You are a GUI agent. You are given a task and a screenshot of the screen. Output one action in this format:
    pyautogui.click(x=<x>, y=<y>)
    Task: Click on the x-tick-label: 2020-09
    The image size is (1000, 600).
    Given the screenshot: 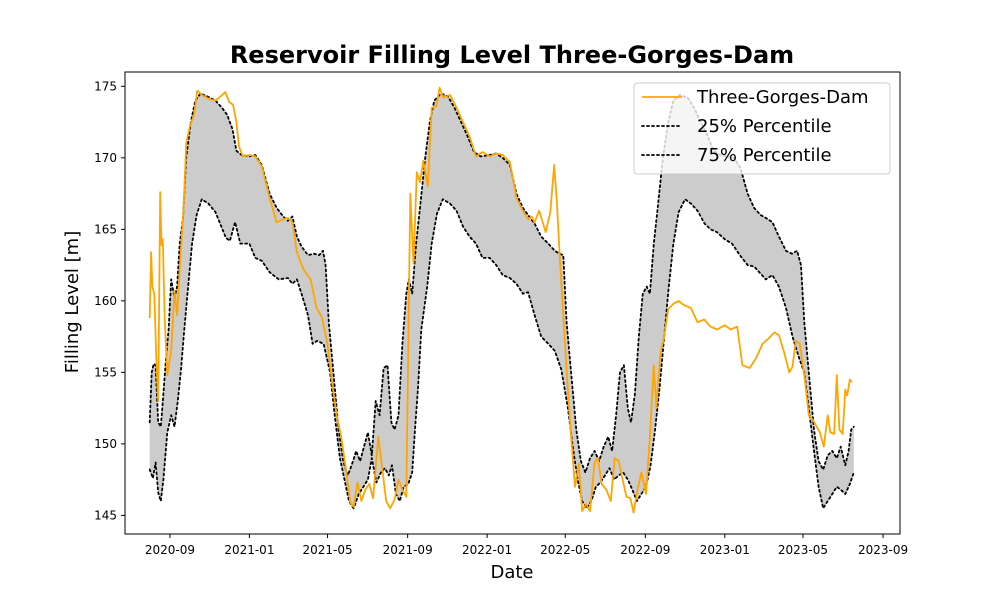 What is the action you would take?
    pyautogui.click(x=170, y=550)
    